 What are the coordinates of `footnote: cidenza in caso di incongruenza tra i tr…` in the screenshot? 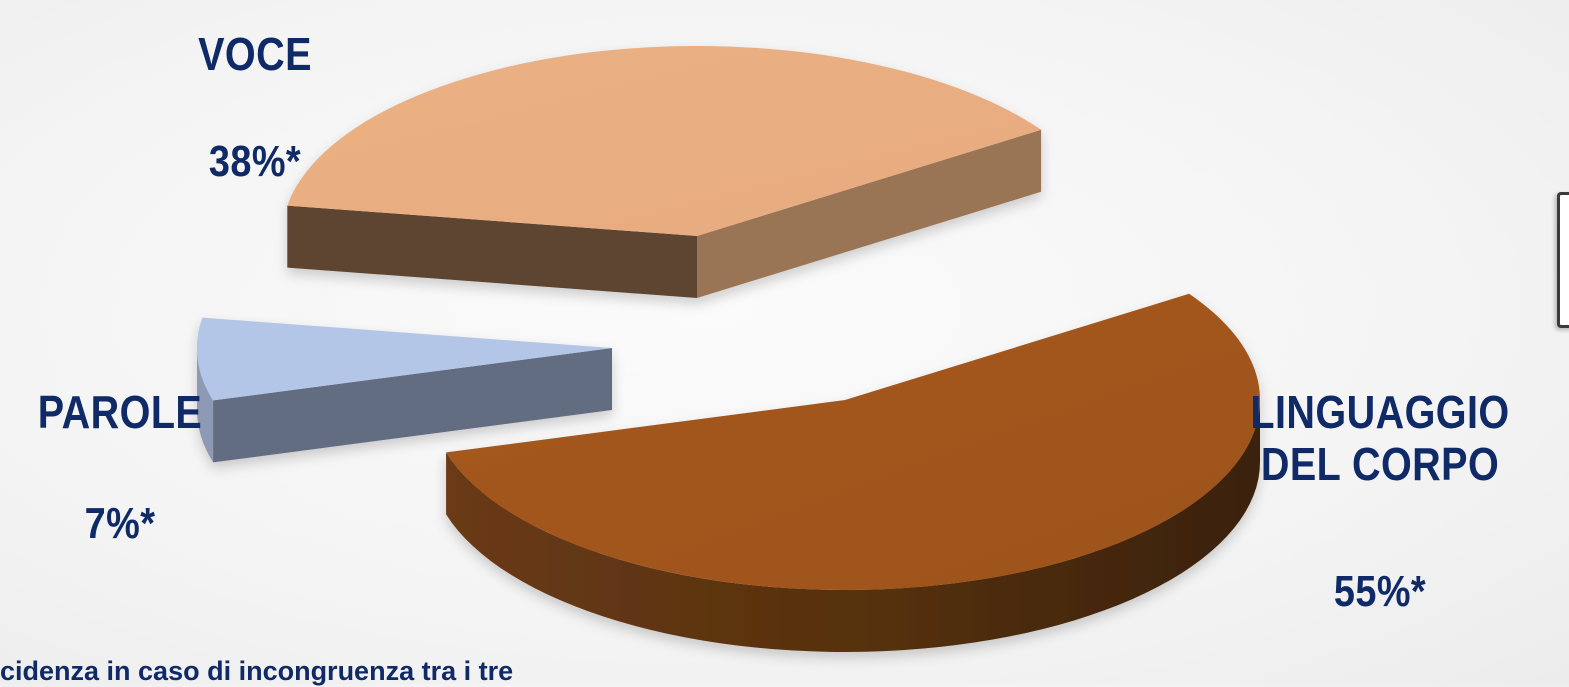 It's located at (257, 671).